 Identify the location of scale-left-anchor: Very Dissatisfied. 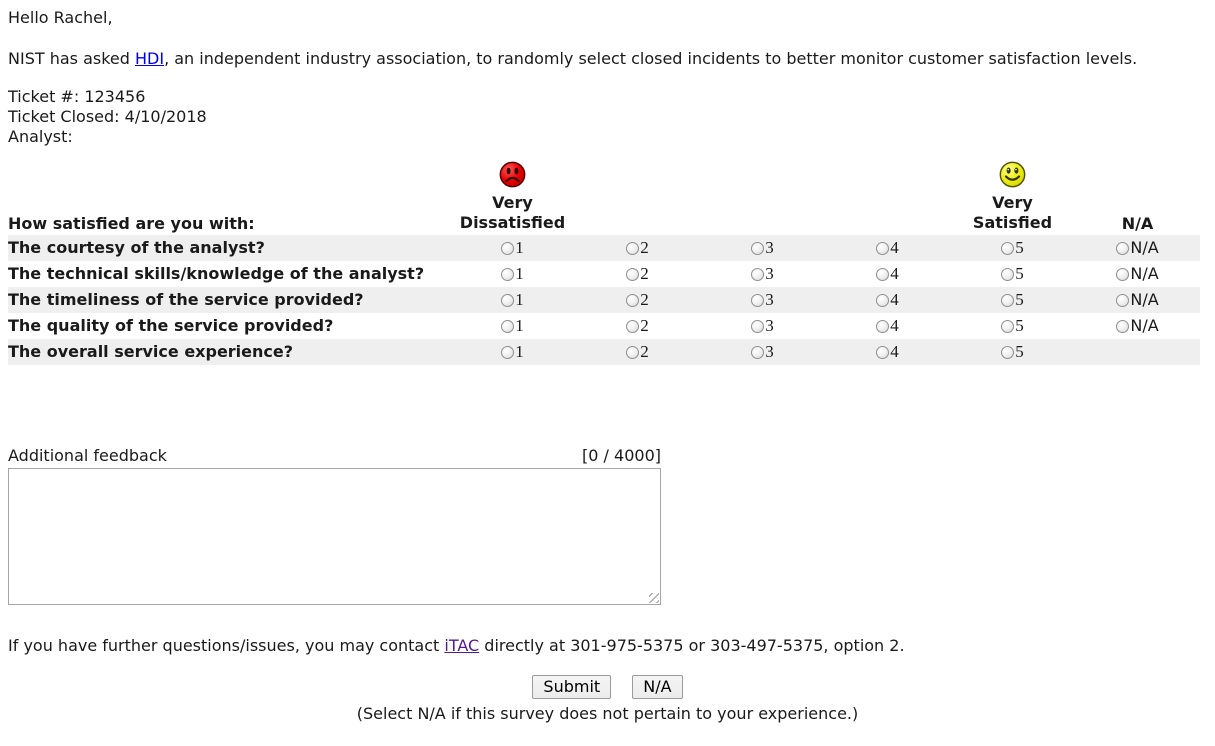
(512, 198).